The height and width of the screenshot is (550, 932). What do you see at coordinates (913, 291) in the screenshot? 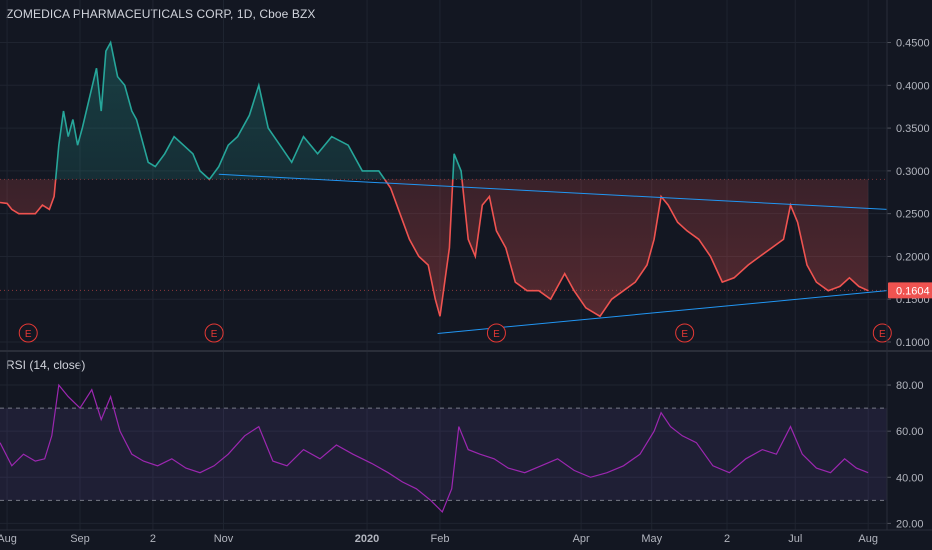
I see `last-price-label: 0.1604` at bounding box center [913, 291].